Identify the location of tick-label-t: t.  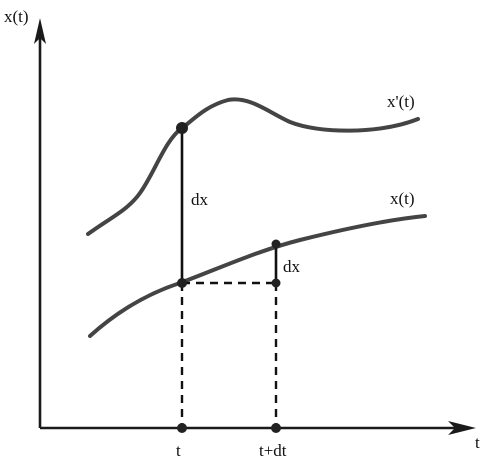
(178, 450).